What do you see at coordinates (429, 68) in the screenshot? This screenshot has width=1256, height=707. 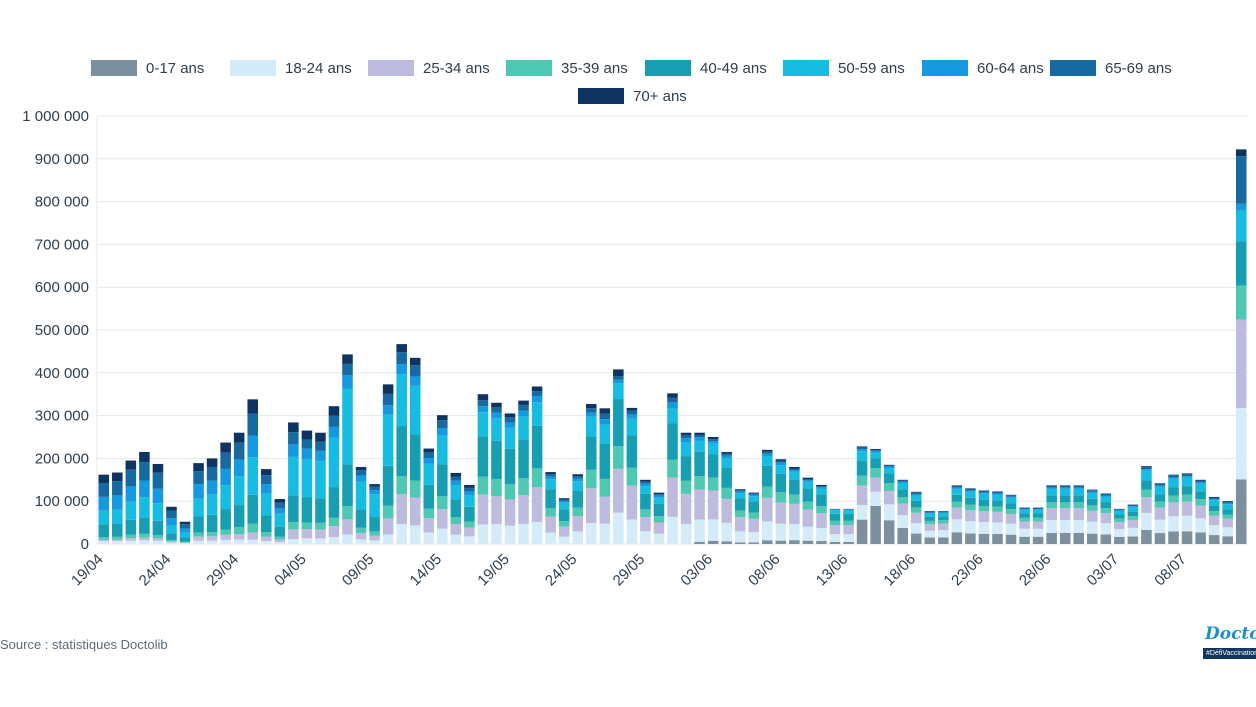 I see `legend-item: 25-34 ans` at bounding box center [429, 68].